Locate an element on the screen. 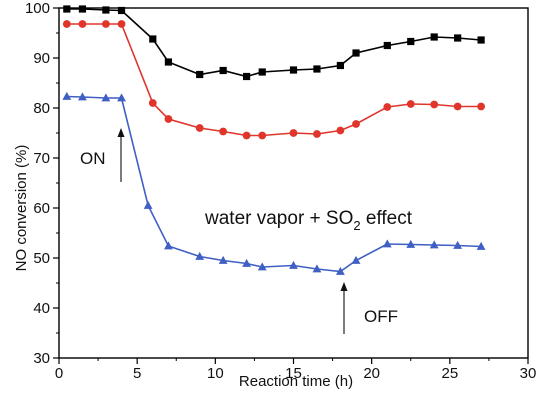 This screenshot has height=406, width=550. x-axis-title: Reaction time (h) is located at coordinates (296, 381).